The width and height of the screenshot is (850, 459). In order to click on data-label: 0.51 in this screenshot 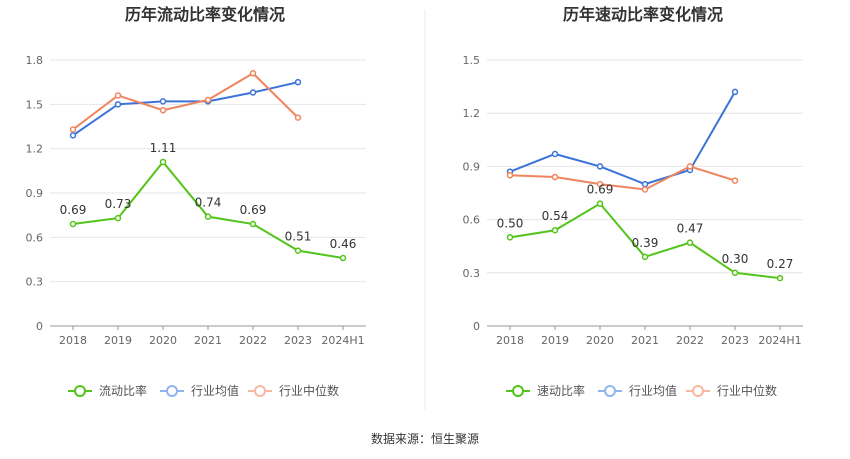, I will do `click(298, 237)`.